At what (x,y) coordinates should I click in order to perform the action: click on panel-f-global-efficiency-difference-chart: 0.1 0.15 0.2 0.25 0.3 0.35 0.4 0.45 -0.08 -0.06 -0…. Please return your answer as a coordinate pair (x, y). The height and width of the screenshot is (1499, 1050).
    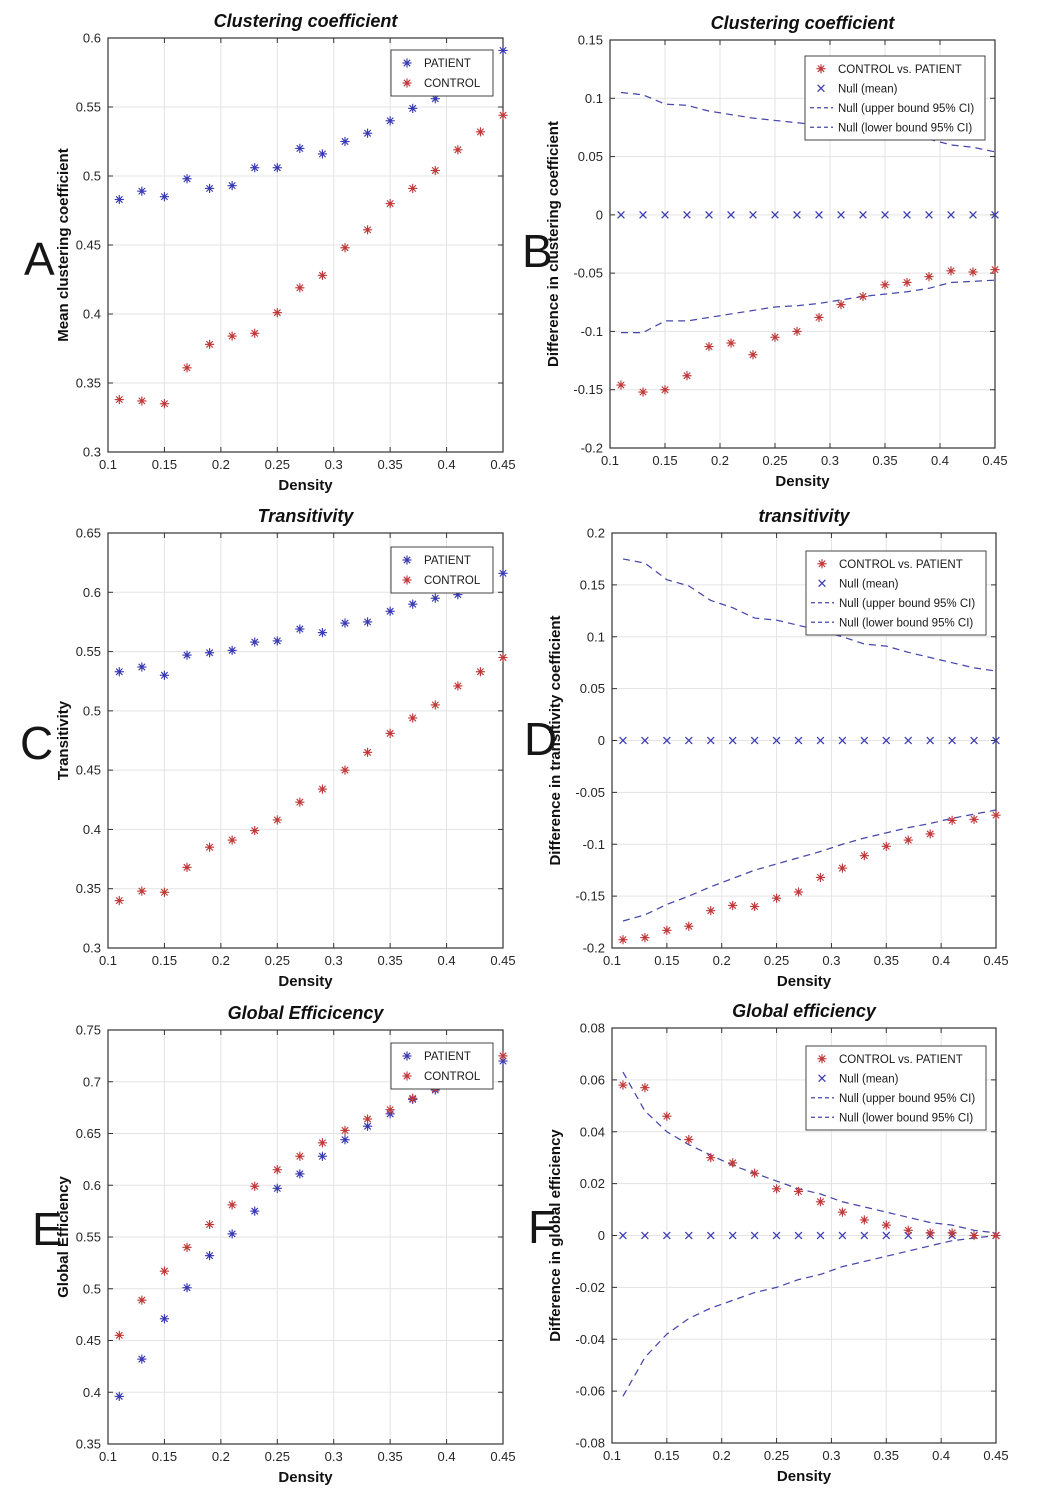
    Looking at the image, I should click on (778, 1243).